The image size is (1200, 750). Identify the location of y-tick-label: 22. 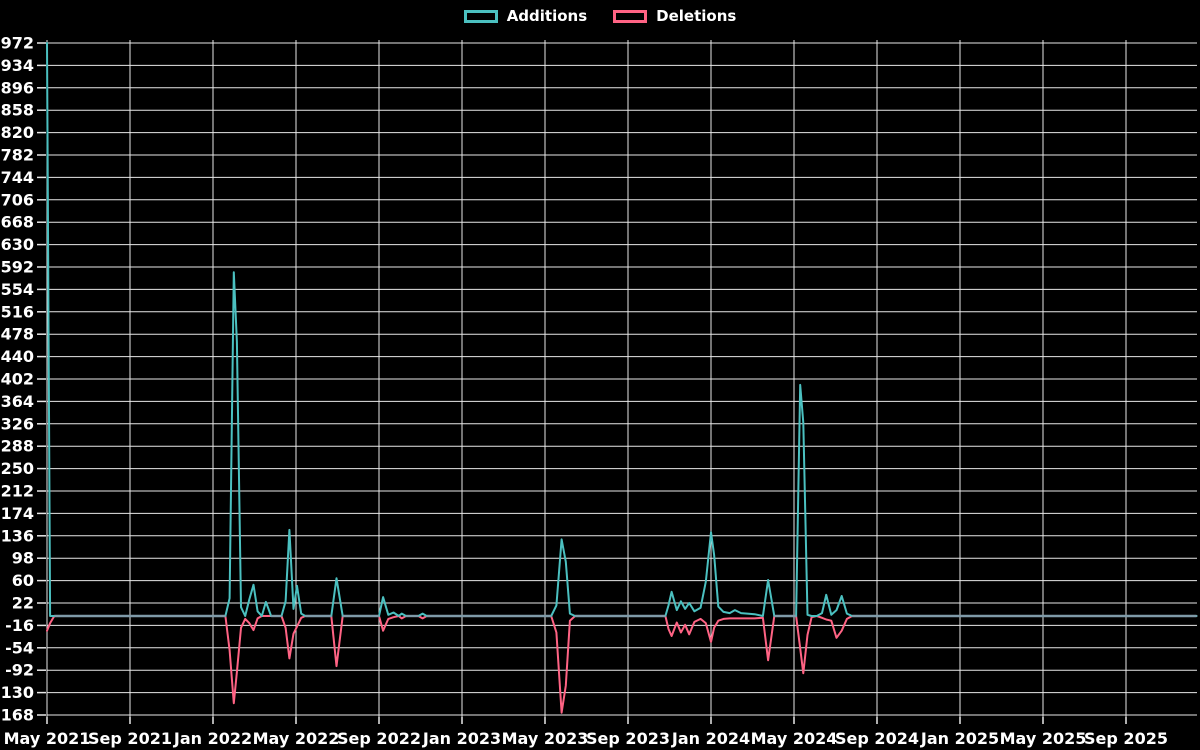
(23, 603).